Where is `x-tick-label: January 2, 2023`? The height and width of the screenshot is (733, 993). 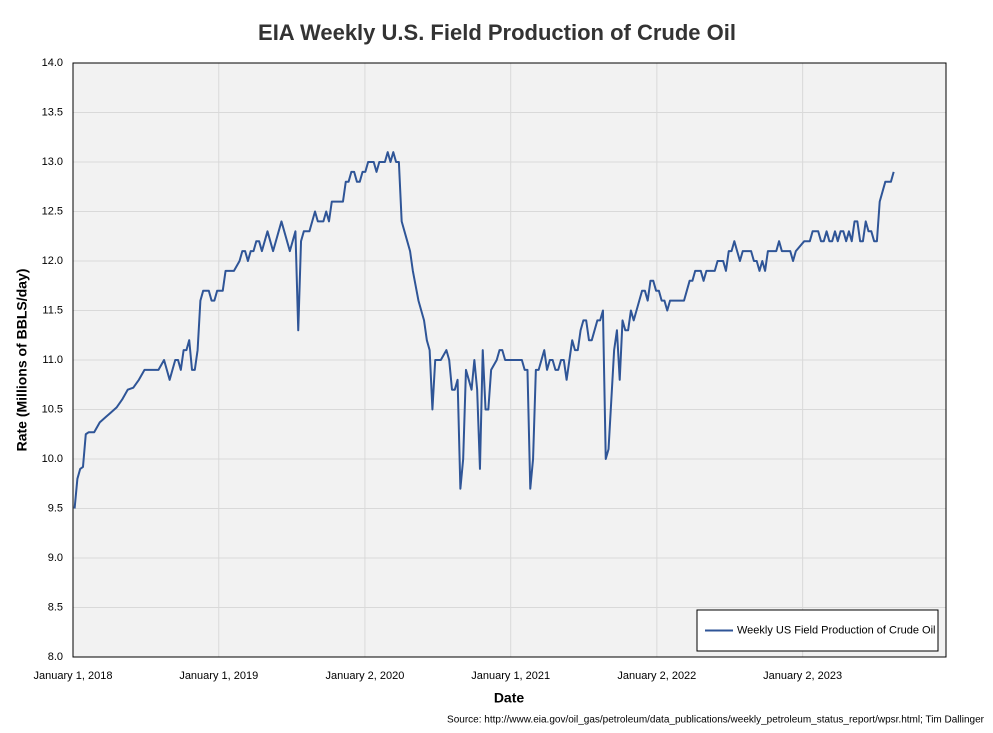 x-tick-label: January 2, 2023 is located at coordinates (802, 676).